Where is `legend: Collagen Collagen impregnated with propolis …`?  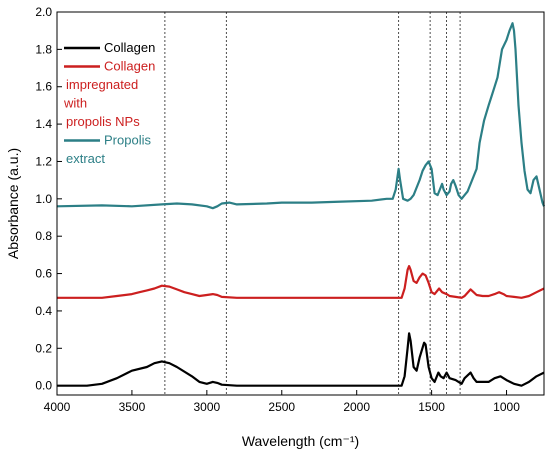
legend: Collagen Collagen impregnated with propolis … is located at coordinates (109, 103).